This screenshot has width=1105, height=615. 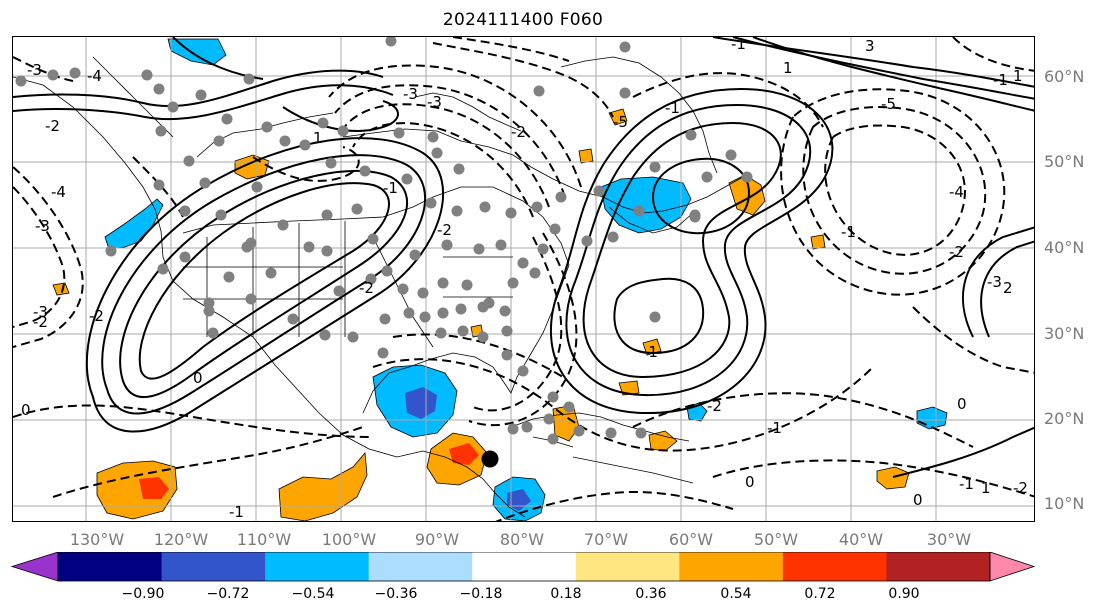 What do you see at coordinates (861, 539) in the screenshot?
I see `lon-label-40w: 40°W` at bounding box center [861, 539].